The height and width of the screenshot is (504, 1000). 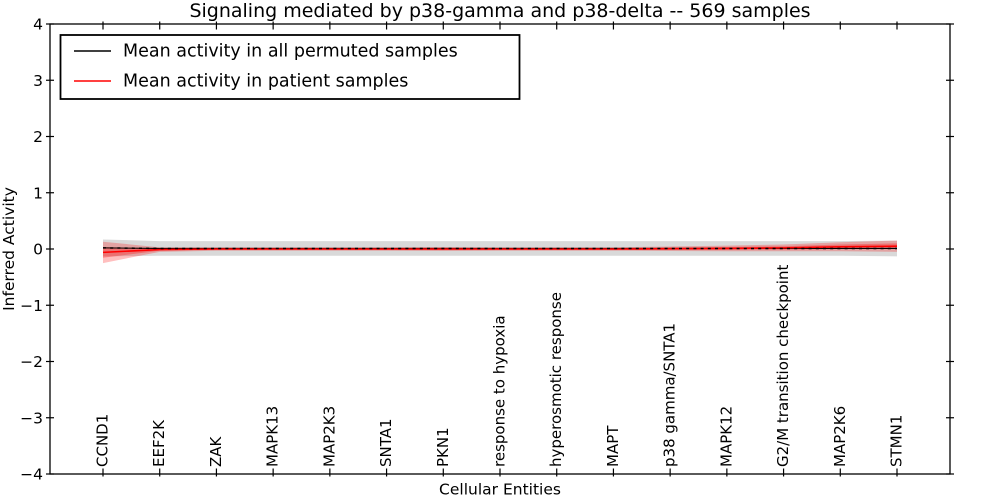 What do you see at coordinates (500, 391) in the screenshot?
I see `x-tick-label: response to hypoxia` at bounding box center [500, 391].